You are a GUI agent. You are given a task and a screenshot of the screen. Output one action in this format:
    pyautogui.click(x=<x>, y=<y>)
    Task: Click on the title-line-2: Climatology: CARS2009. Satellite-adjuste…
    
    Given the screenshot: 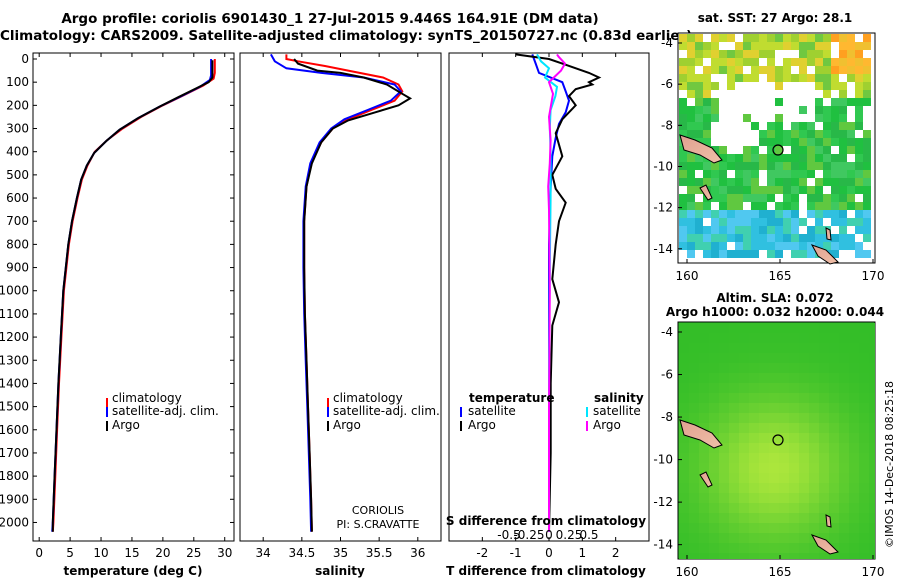 What is the action you would take?
    pyautogui.click(x=346, y=36)
    